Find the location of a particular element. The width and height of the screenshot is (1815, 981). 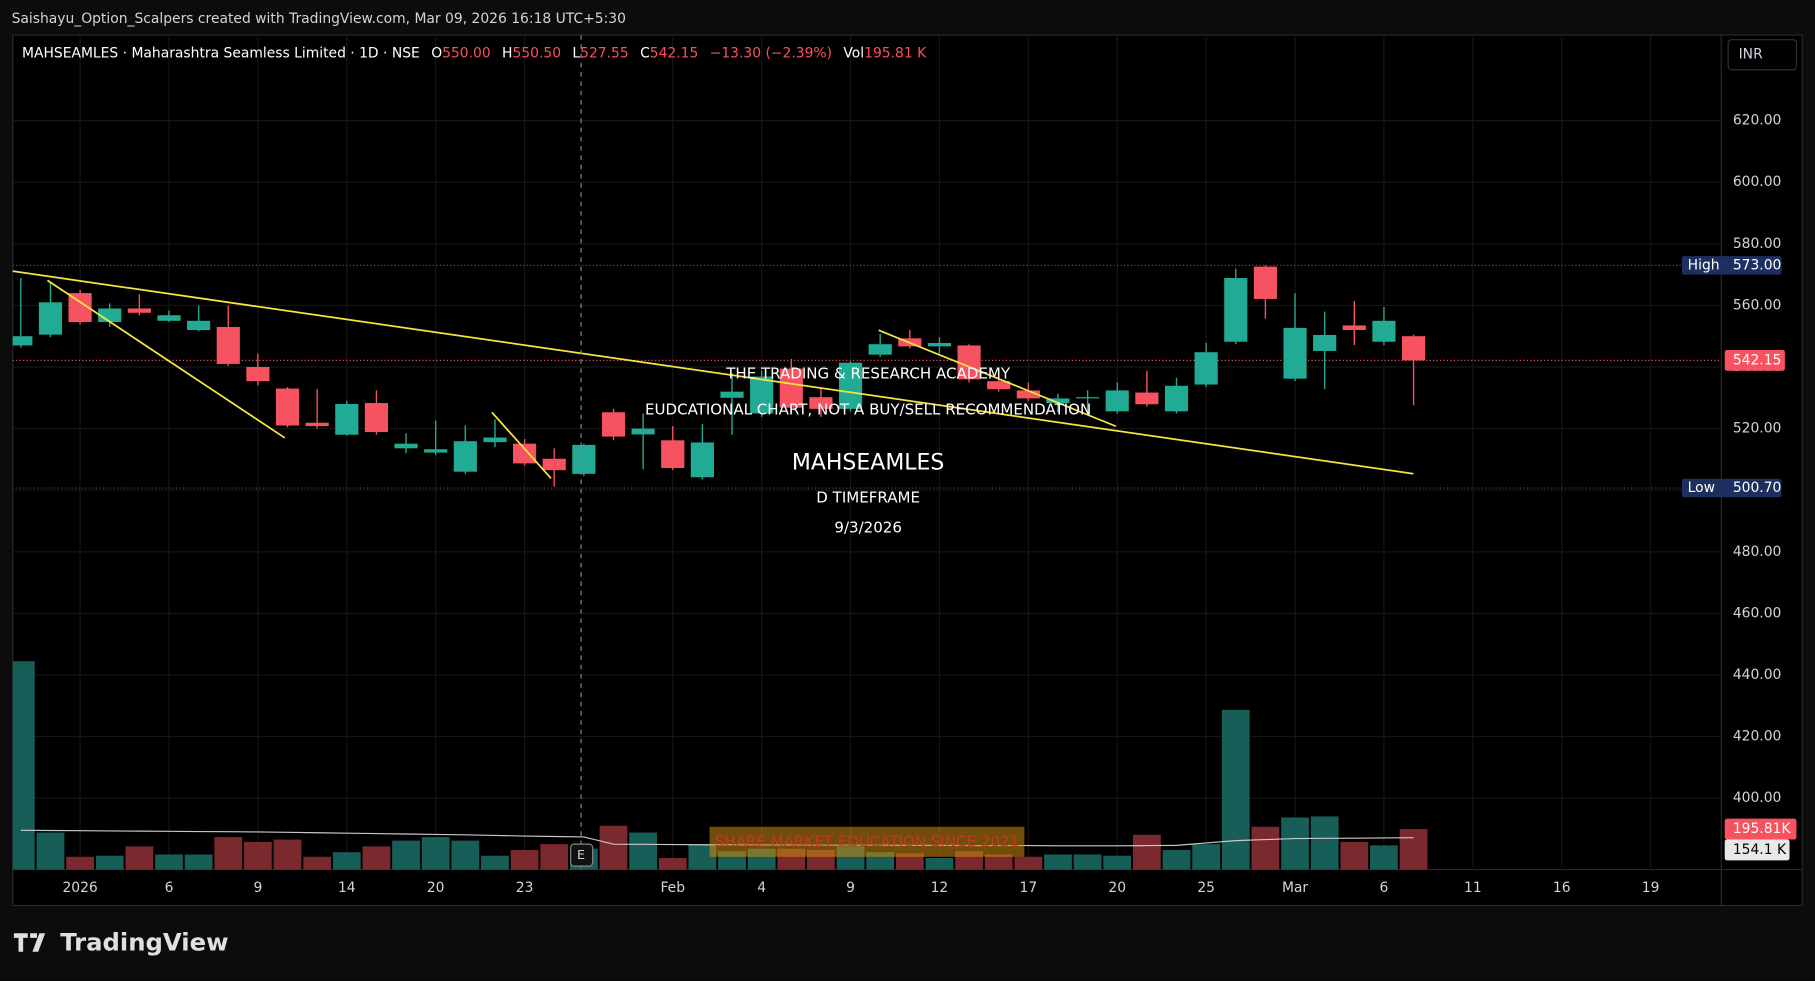

logo-mark is located at coordinates (29, 942).